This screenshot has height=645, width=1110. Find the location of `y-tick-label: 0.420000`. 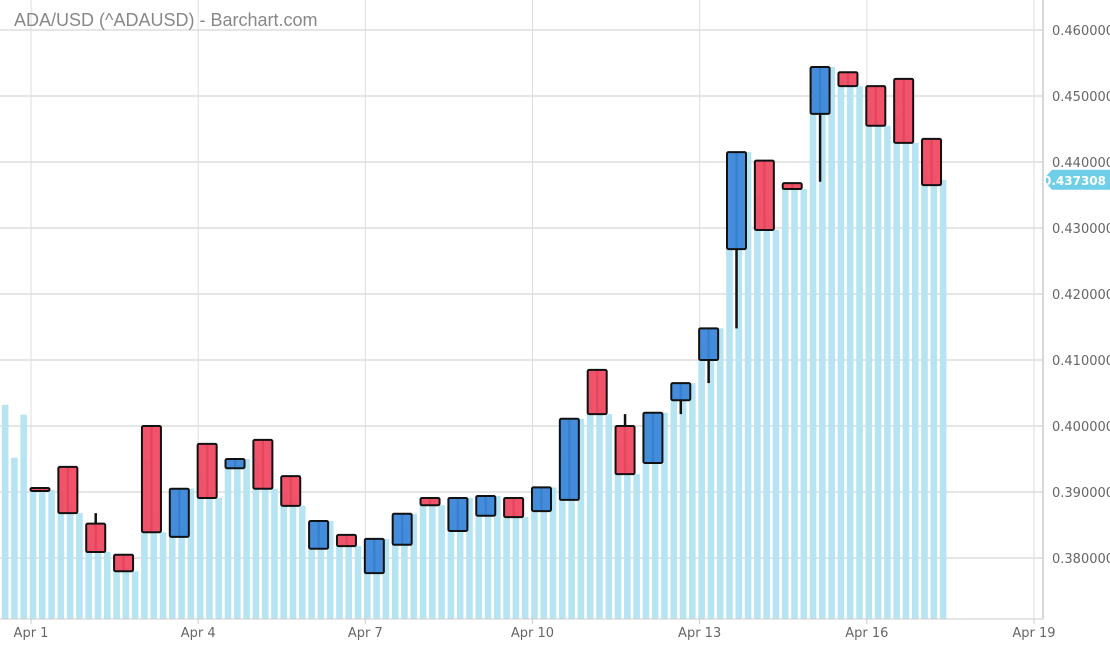

y-tick-label: 0.420000 is located at coordinates (1081, 295).